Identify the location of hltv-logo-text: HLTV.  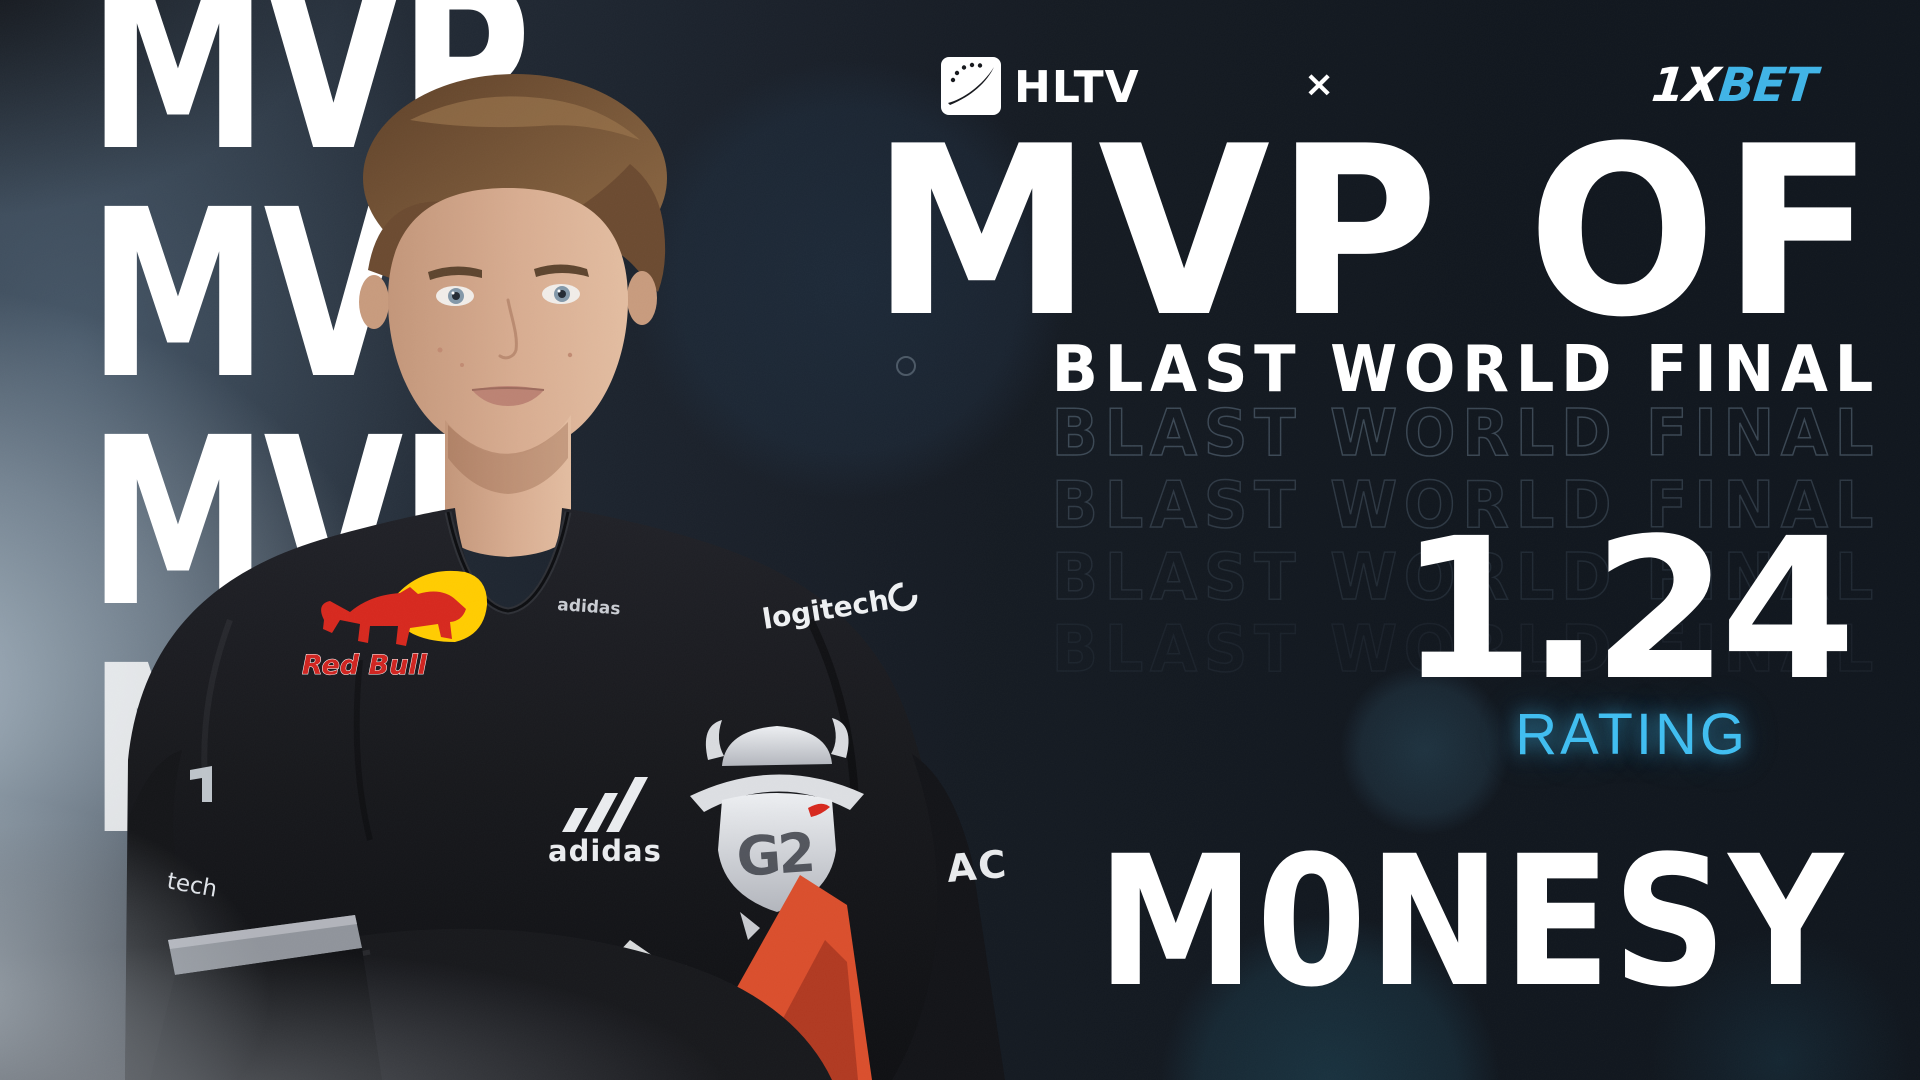
(1077, 87).